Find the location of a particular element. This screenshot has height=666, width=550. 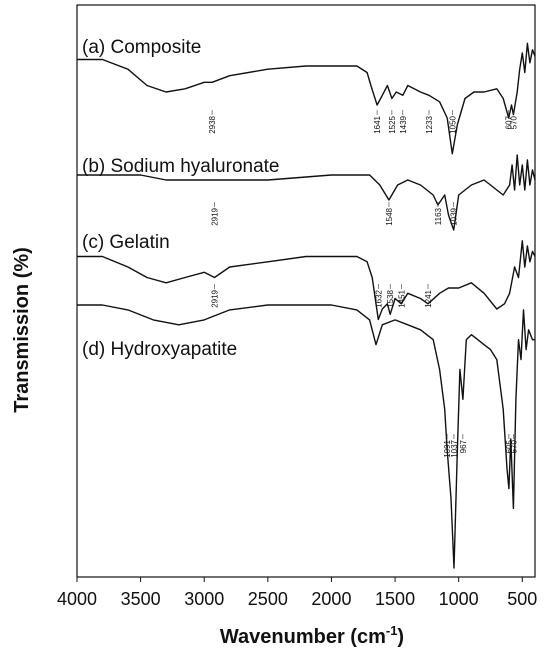

series-2: (b) Sodium hyaluronate 2919 1548 1163 1039 is located at coordinates (306, 192).